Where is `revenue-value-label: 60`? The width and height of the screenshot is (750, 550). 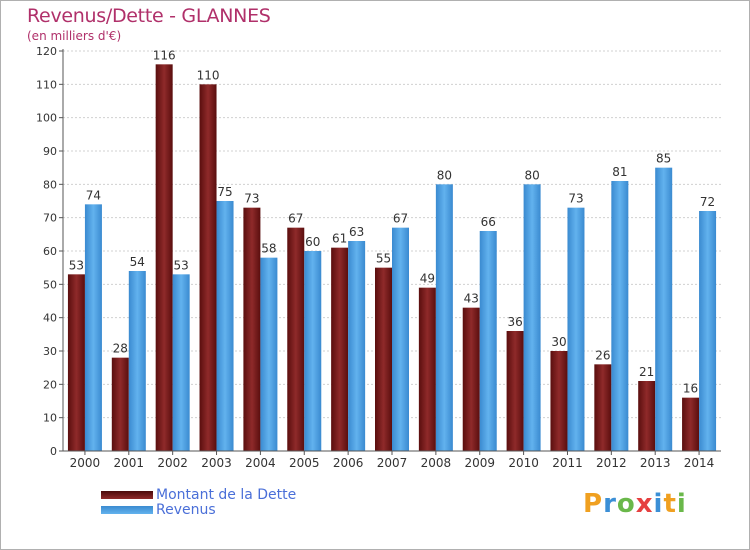
revenue-value-label: 60 is located at coordinates (312, 242).